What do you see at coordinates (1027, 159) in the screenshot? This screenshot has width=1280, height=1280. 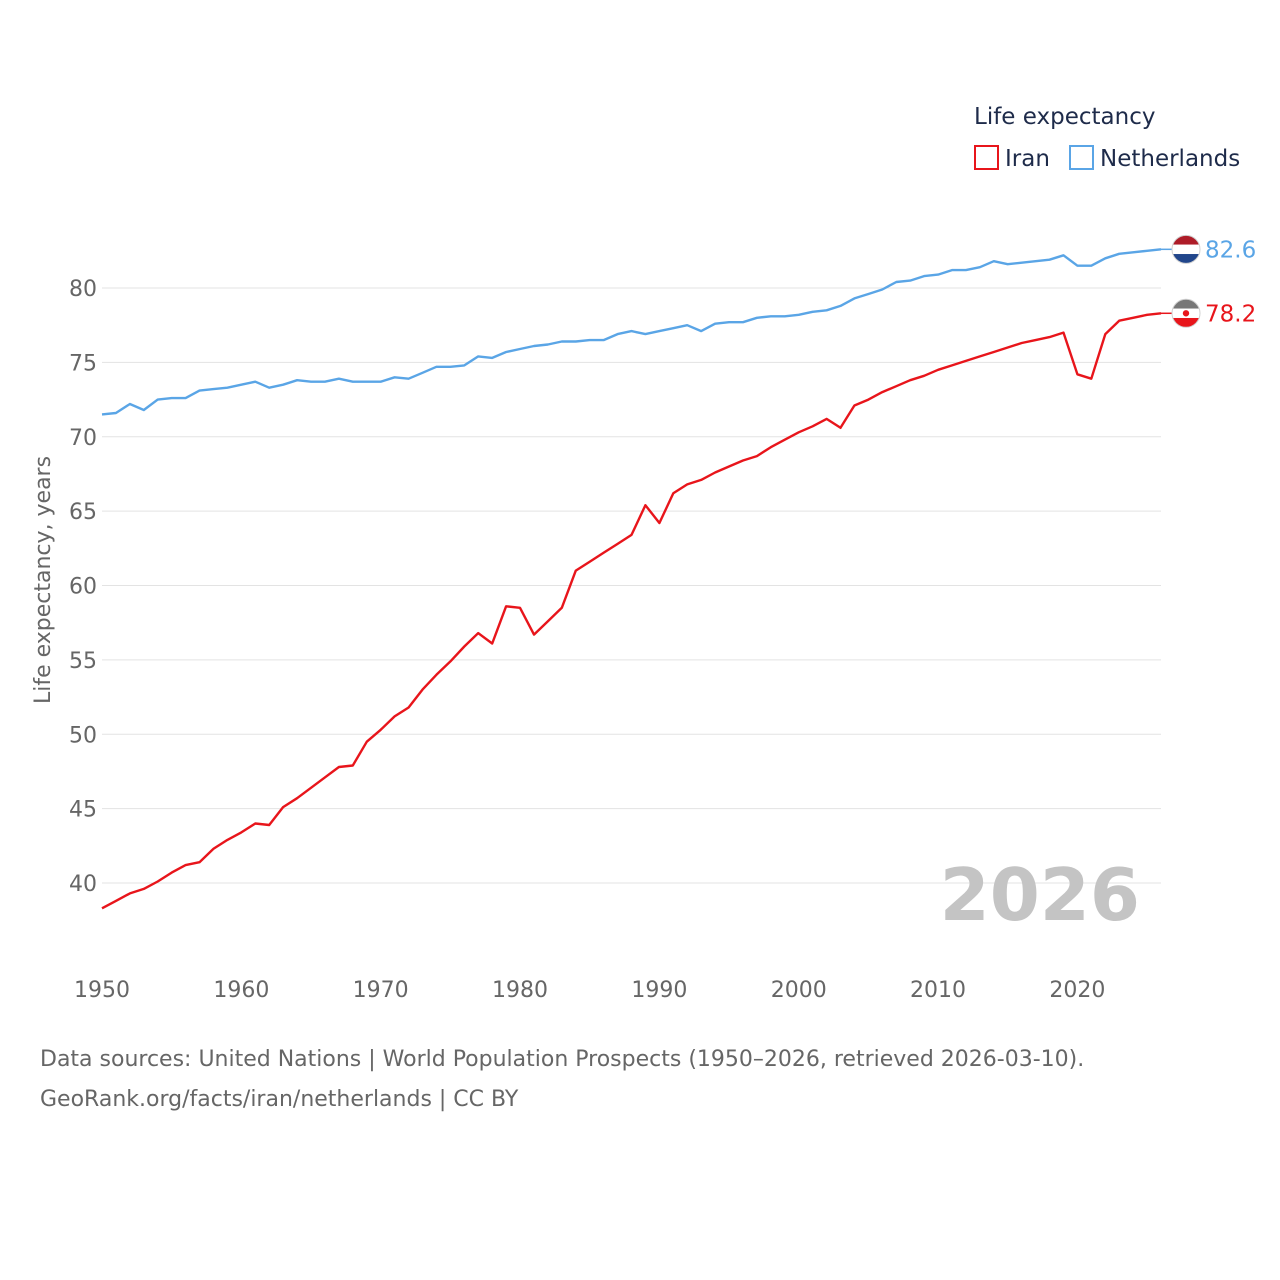 I see `legend-label-iran: Iran` at bounding box center [1027, 159].